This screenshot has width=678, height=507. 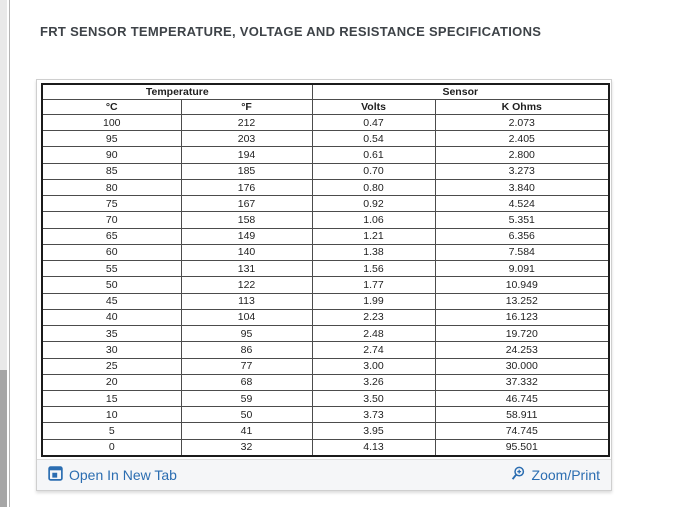 What do you see at coordinates (373, 236) in the screenshot?
I see `table-cell: 1.21` at bounding box center [373, 236].